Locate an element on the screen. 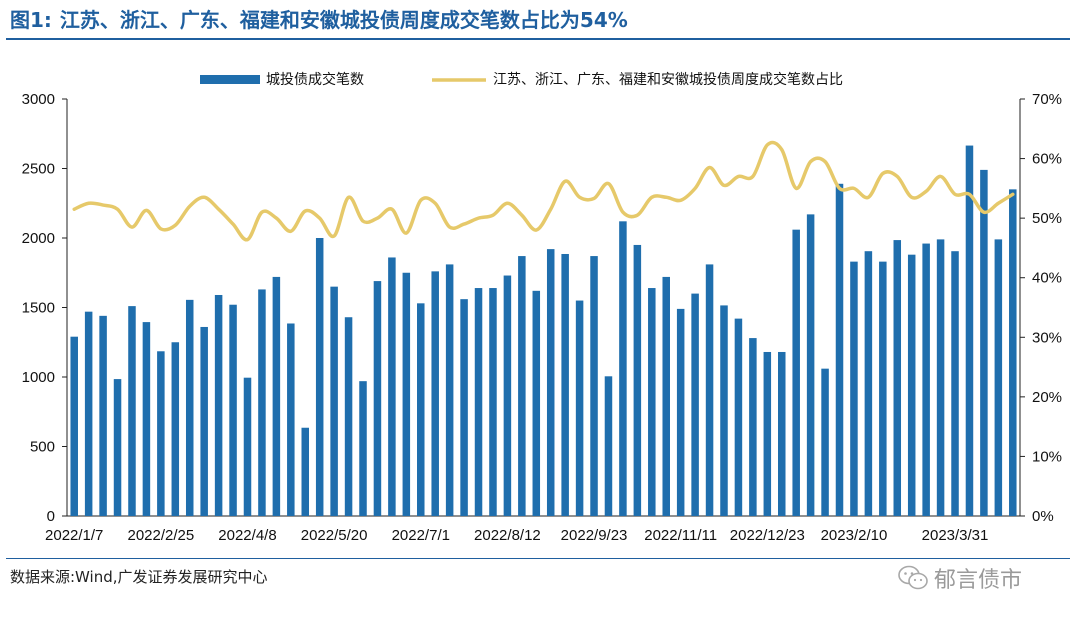  left-axis-tick-label: 0 is located at coordinates (51, 516).